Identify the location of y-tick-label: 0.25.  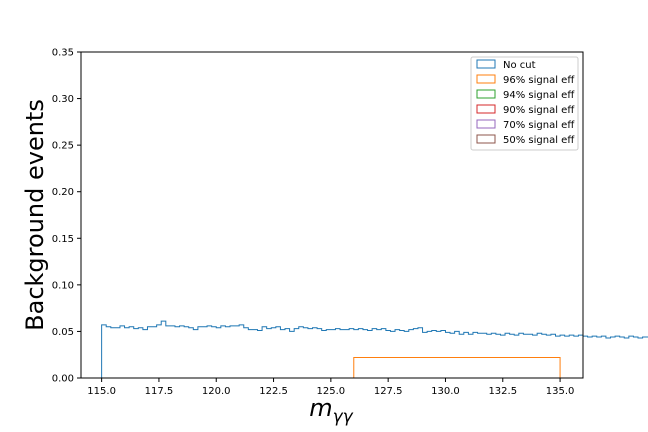
(63, 146).